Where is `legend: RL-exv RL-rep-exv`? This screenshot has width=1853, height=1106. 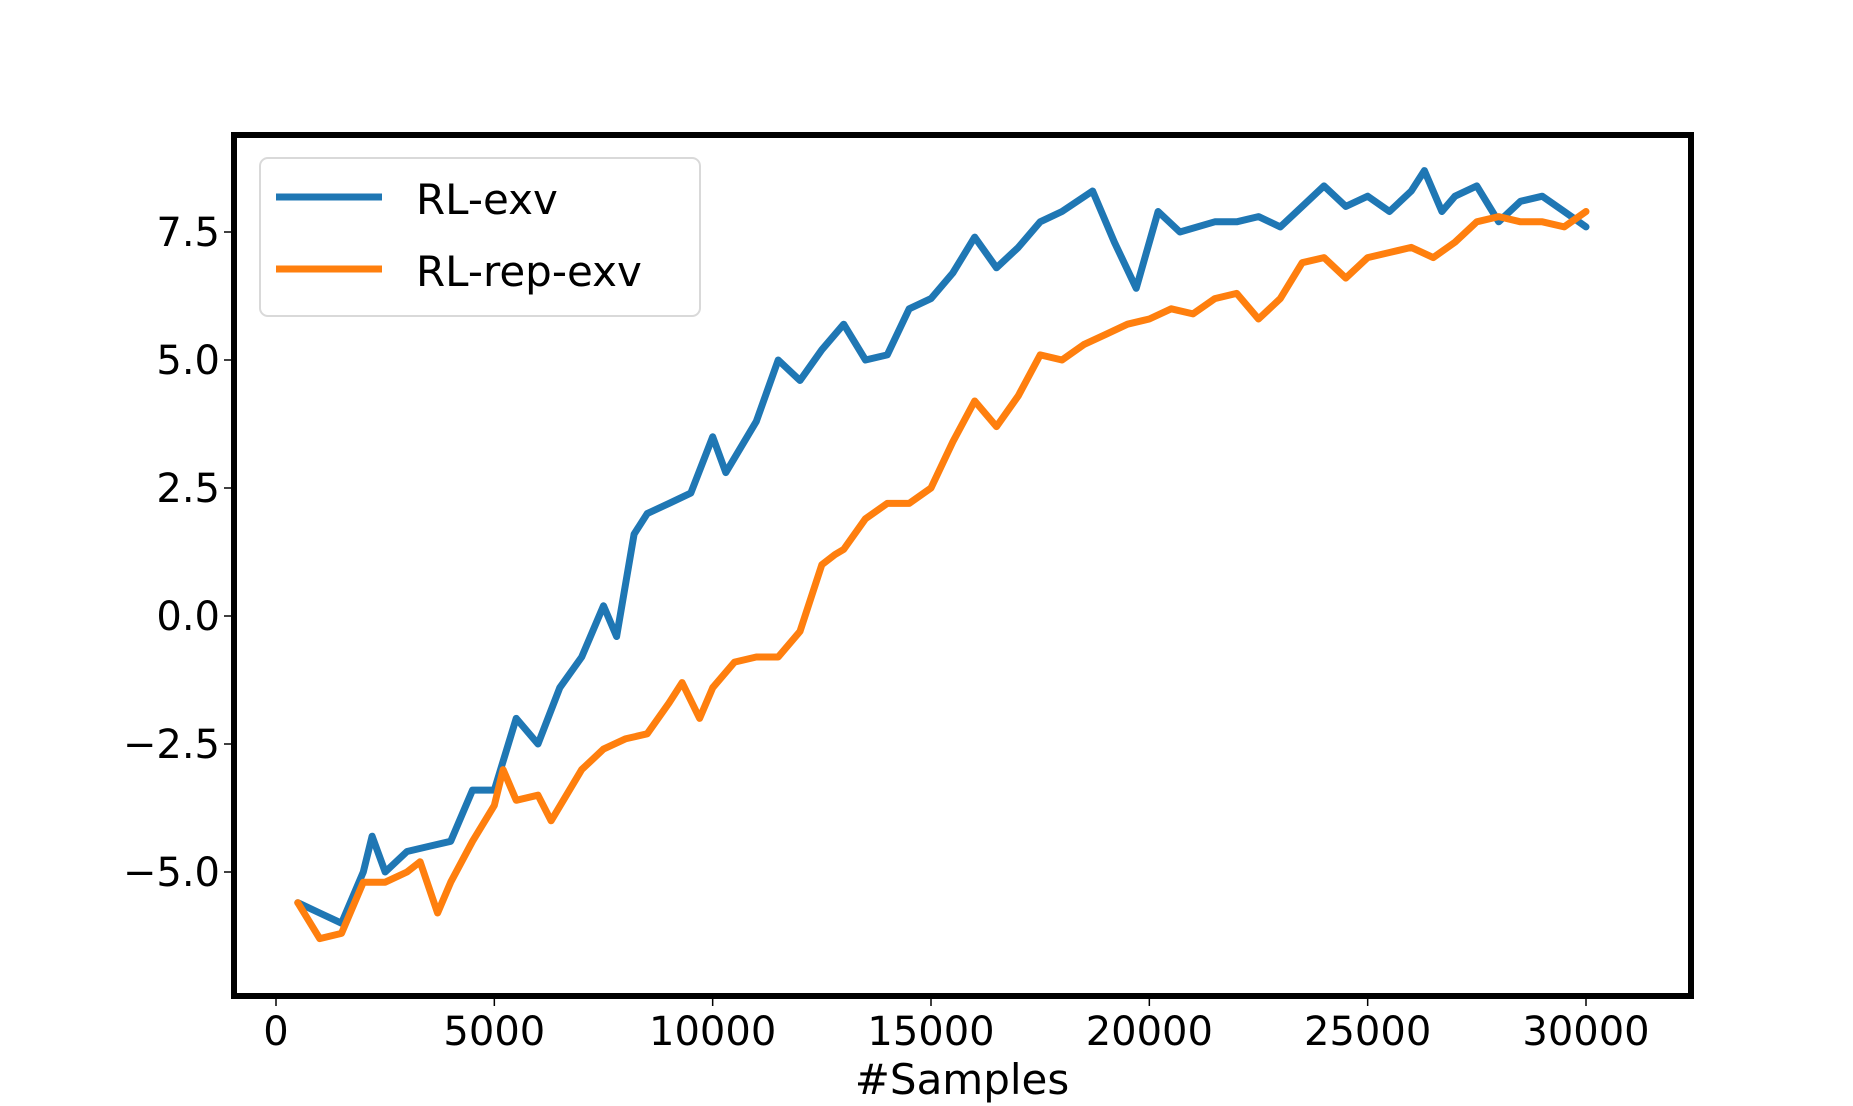 legend: RL-exv RL-rep-exv is located at coordinates (480, 237).